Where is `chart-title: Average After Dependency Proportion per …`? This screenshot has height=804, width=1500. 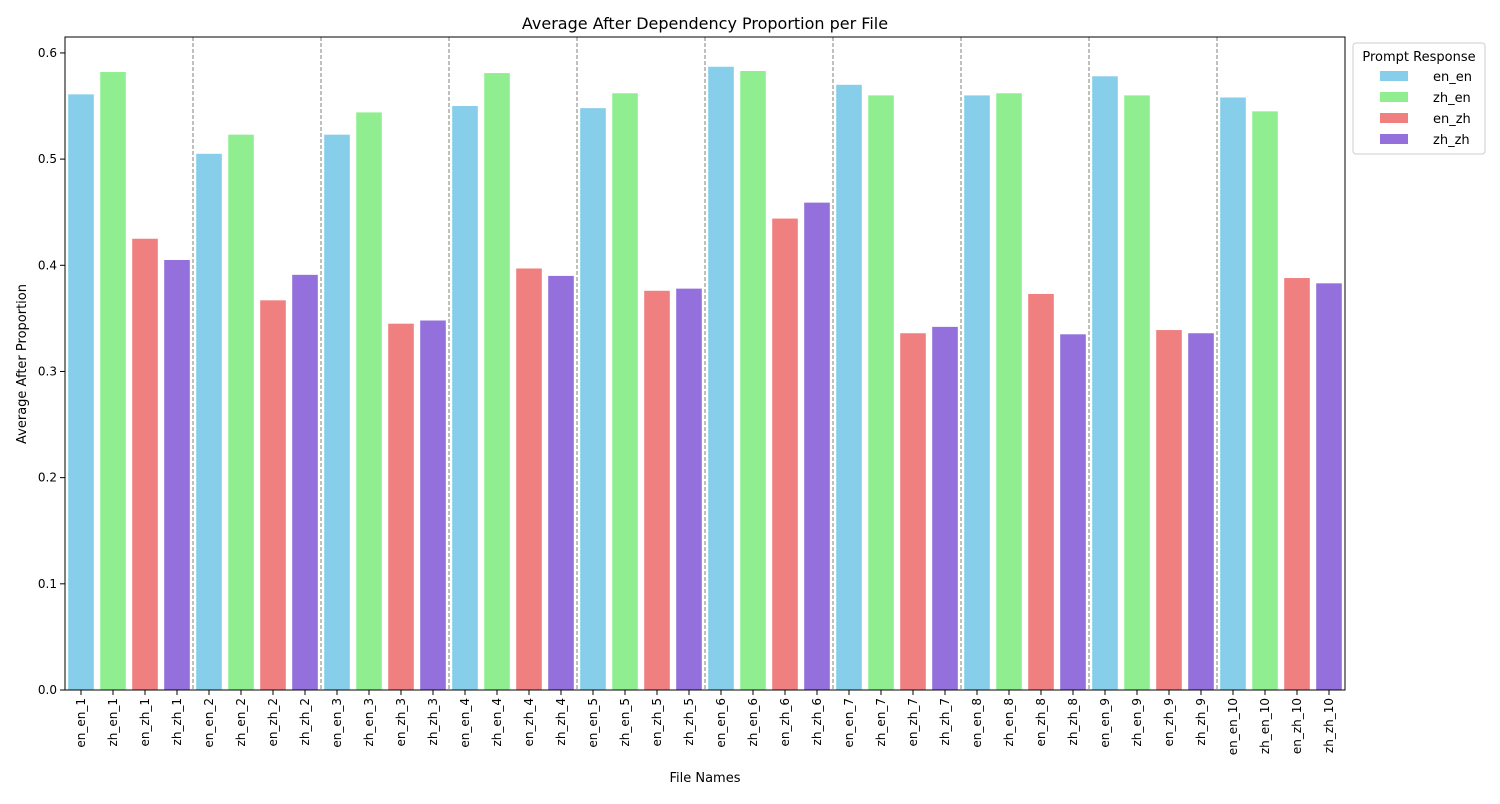
chart-title: Average After Dependency Proportion per … is located at coordinates (705, 23).